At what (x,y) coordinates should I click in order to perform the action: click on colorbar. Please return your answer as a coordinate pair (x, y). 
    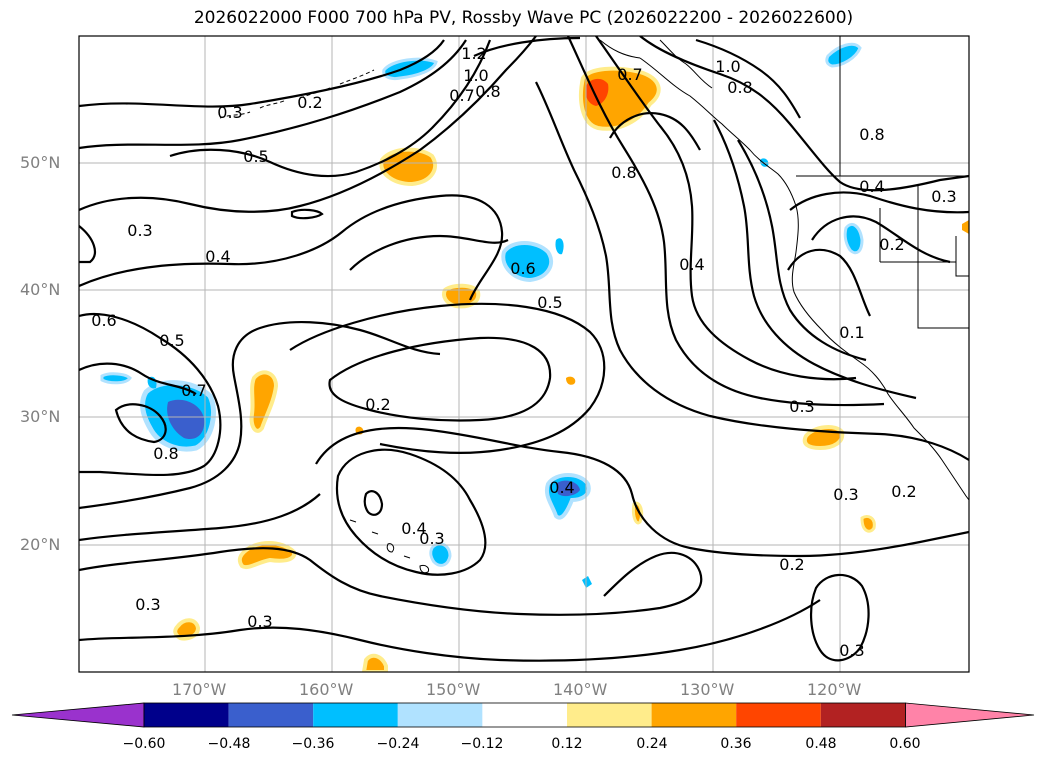
    Looking at the image, I should click on (523, 715).